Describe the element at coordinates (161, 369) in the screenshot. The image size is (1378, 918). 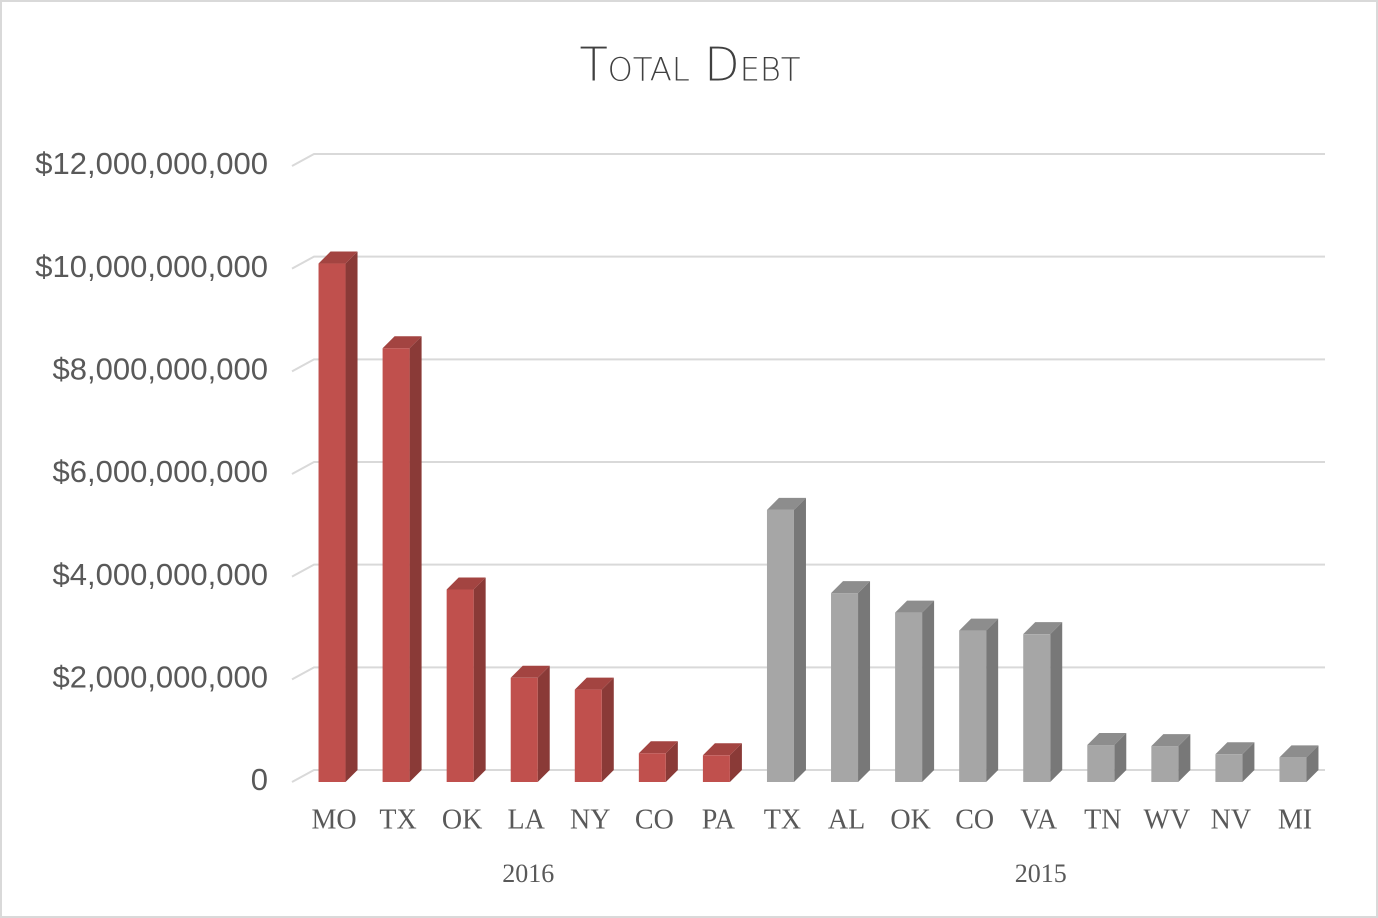
I see `y-tick-label: $8,000,000,000` at that location.